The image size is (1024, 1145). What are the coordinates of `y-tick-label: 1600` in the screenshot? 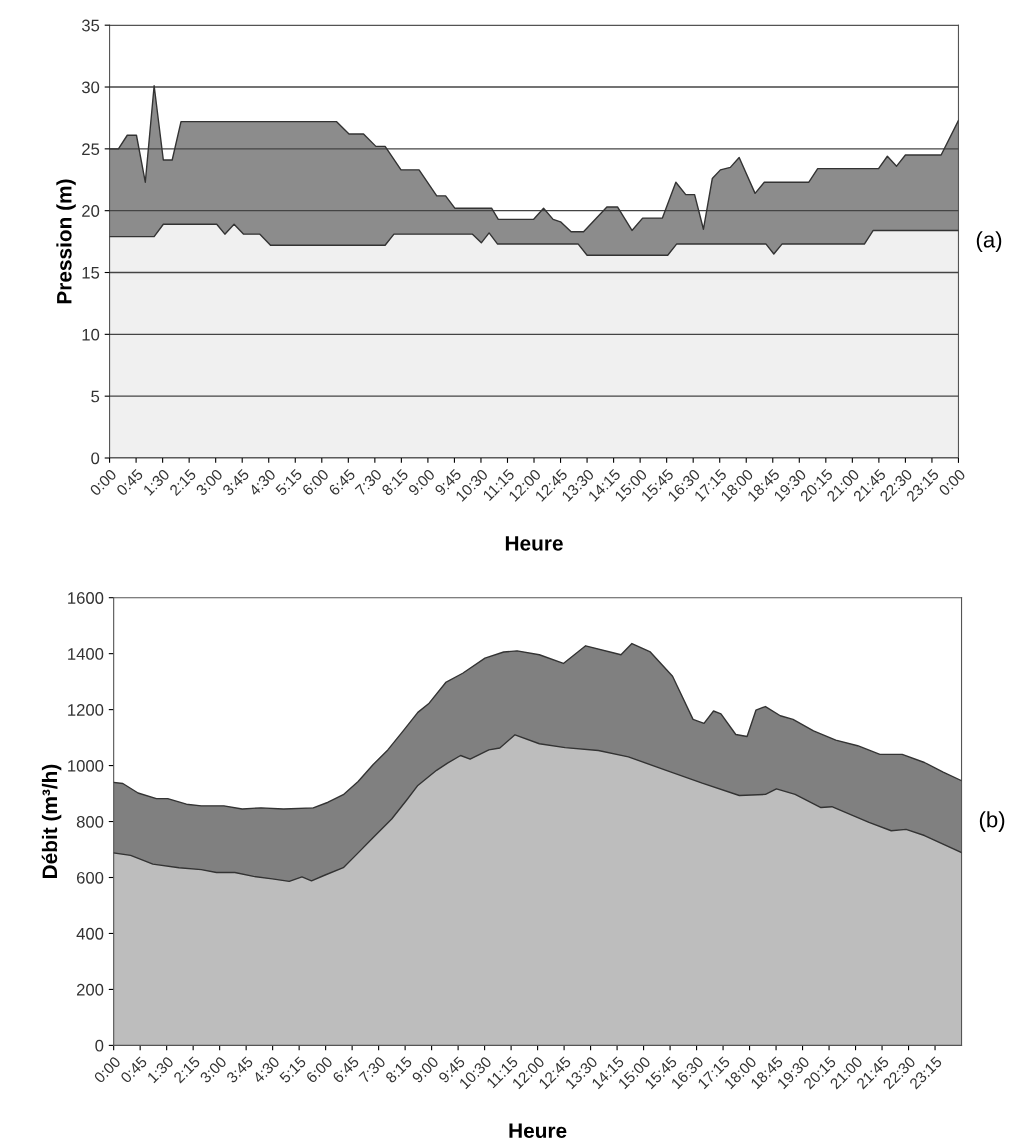 It's located at (86, 598).